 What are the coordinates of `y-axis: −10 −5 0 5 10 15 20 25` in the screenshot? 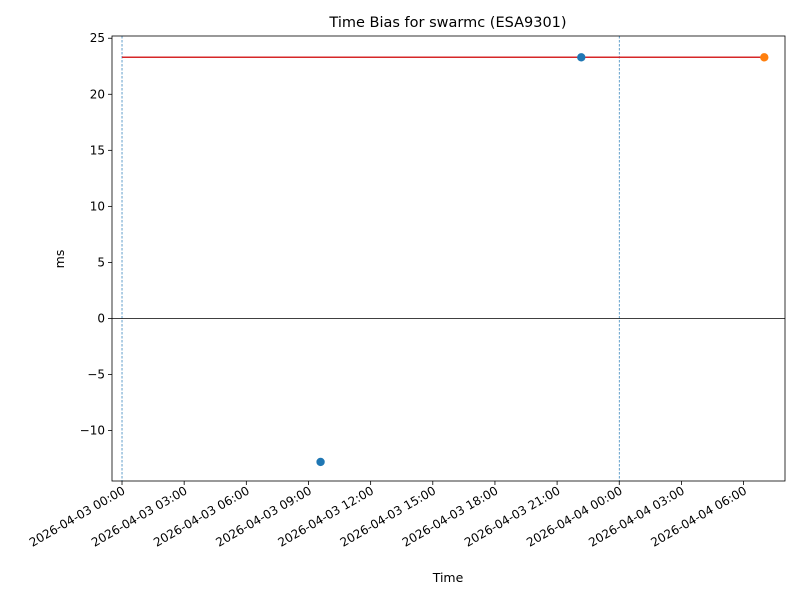 It's located at (96, 234).